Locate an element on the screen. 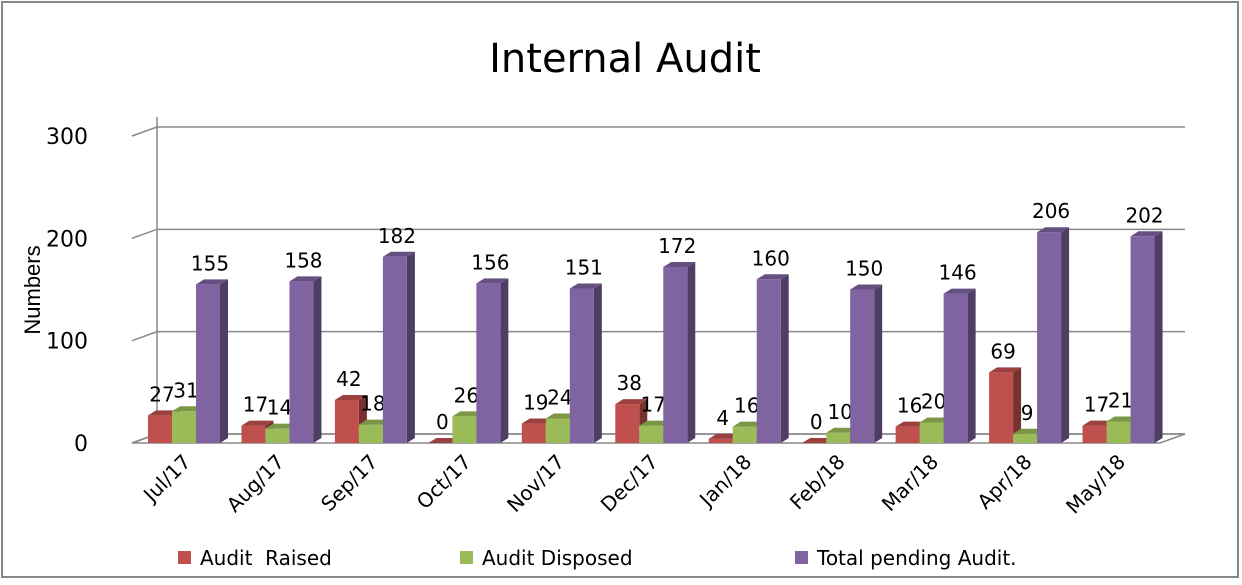 Image resolution: width=1242 pixels, height=585 pixels. value-label: 38 is located at coordinates (629, 383).